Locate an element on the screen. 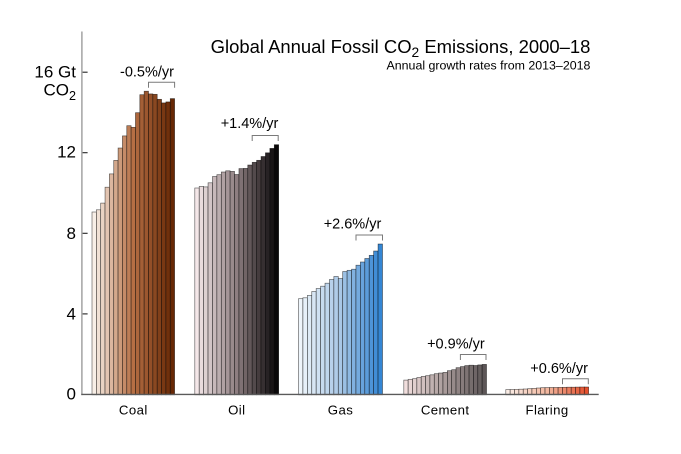 The image size is (681, 454). svg-text: +0.6%/yr is located at coordinates (559, 369).